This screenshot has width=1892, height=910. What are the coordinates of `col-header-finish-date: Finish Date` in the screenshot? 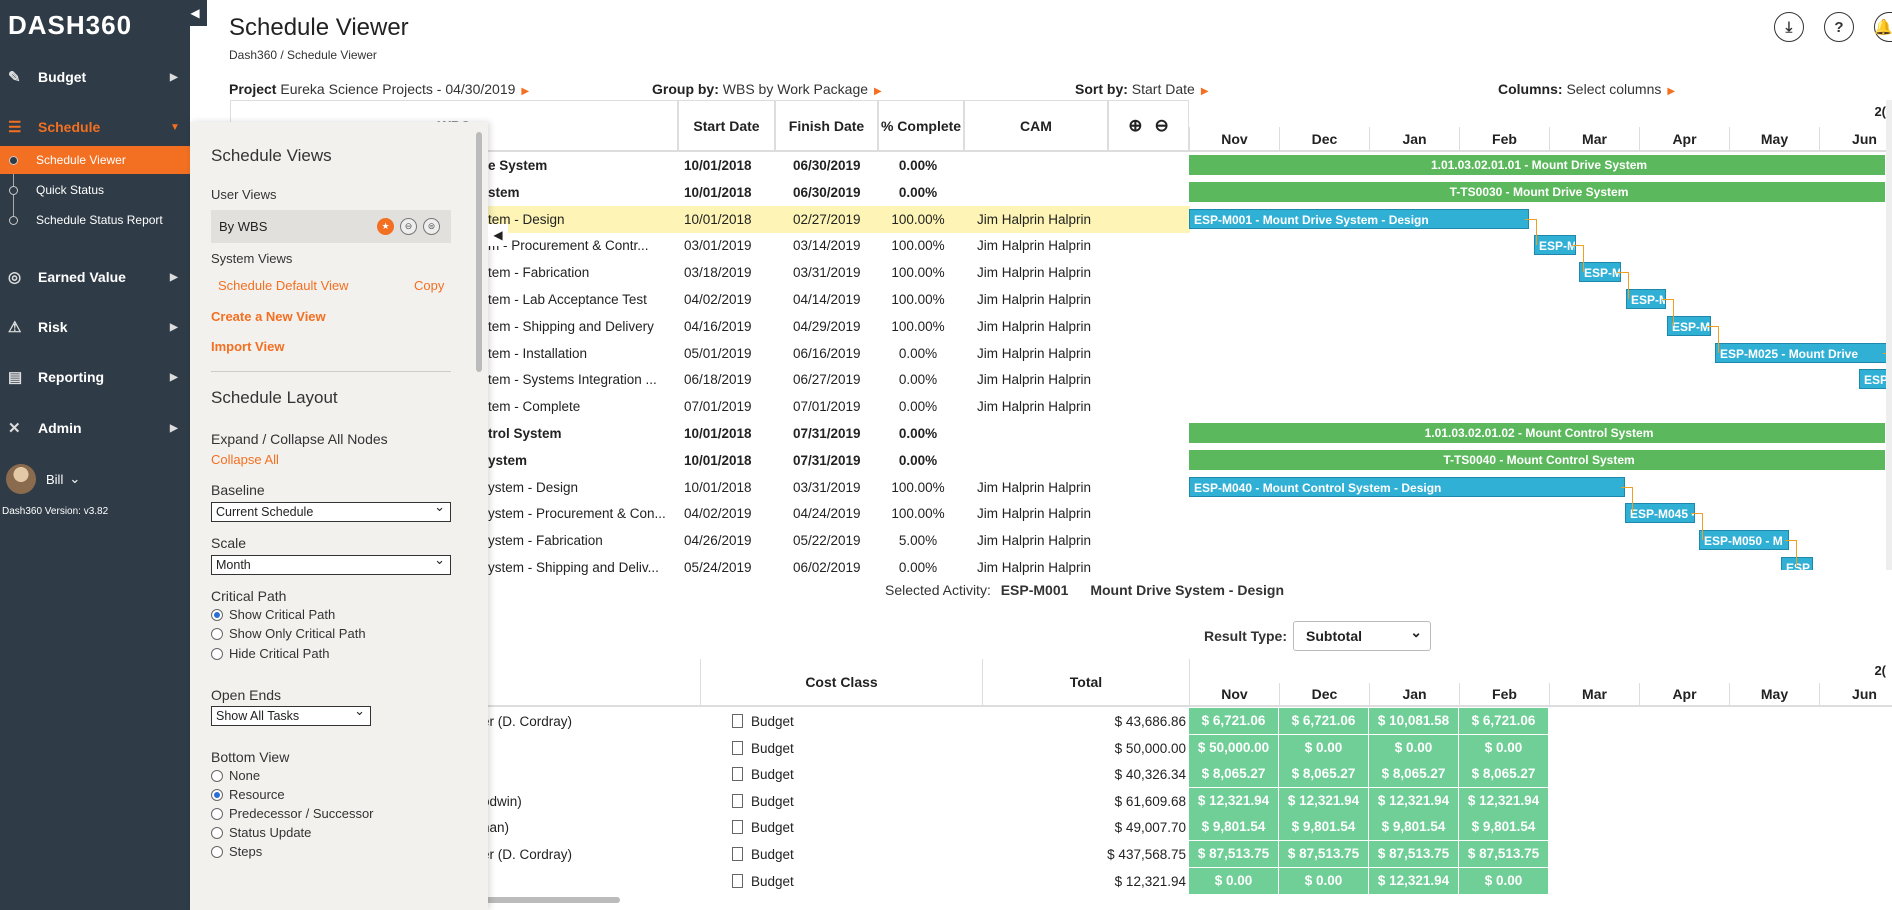 It's located at (826, 126).